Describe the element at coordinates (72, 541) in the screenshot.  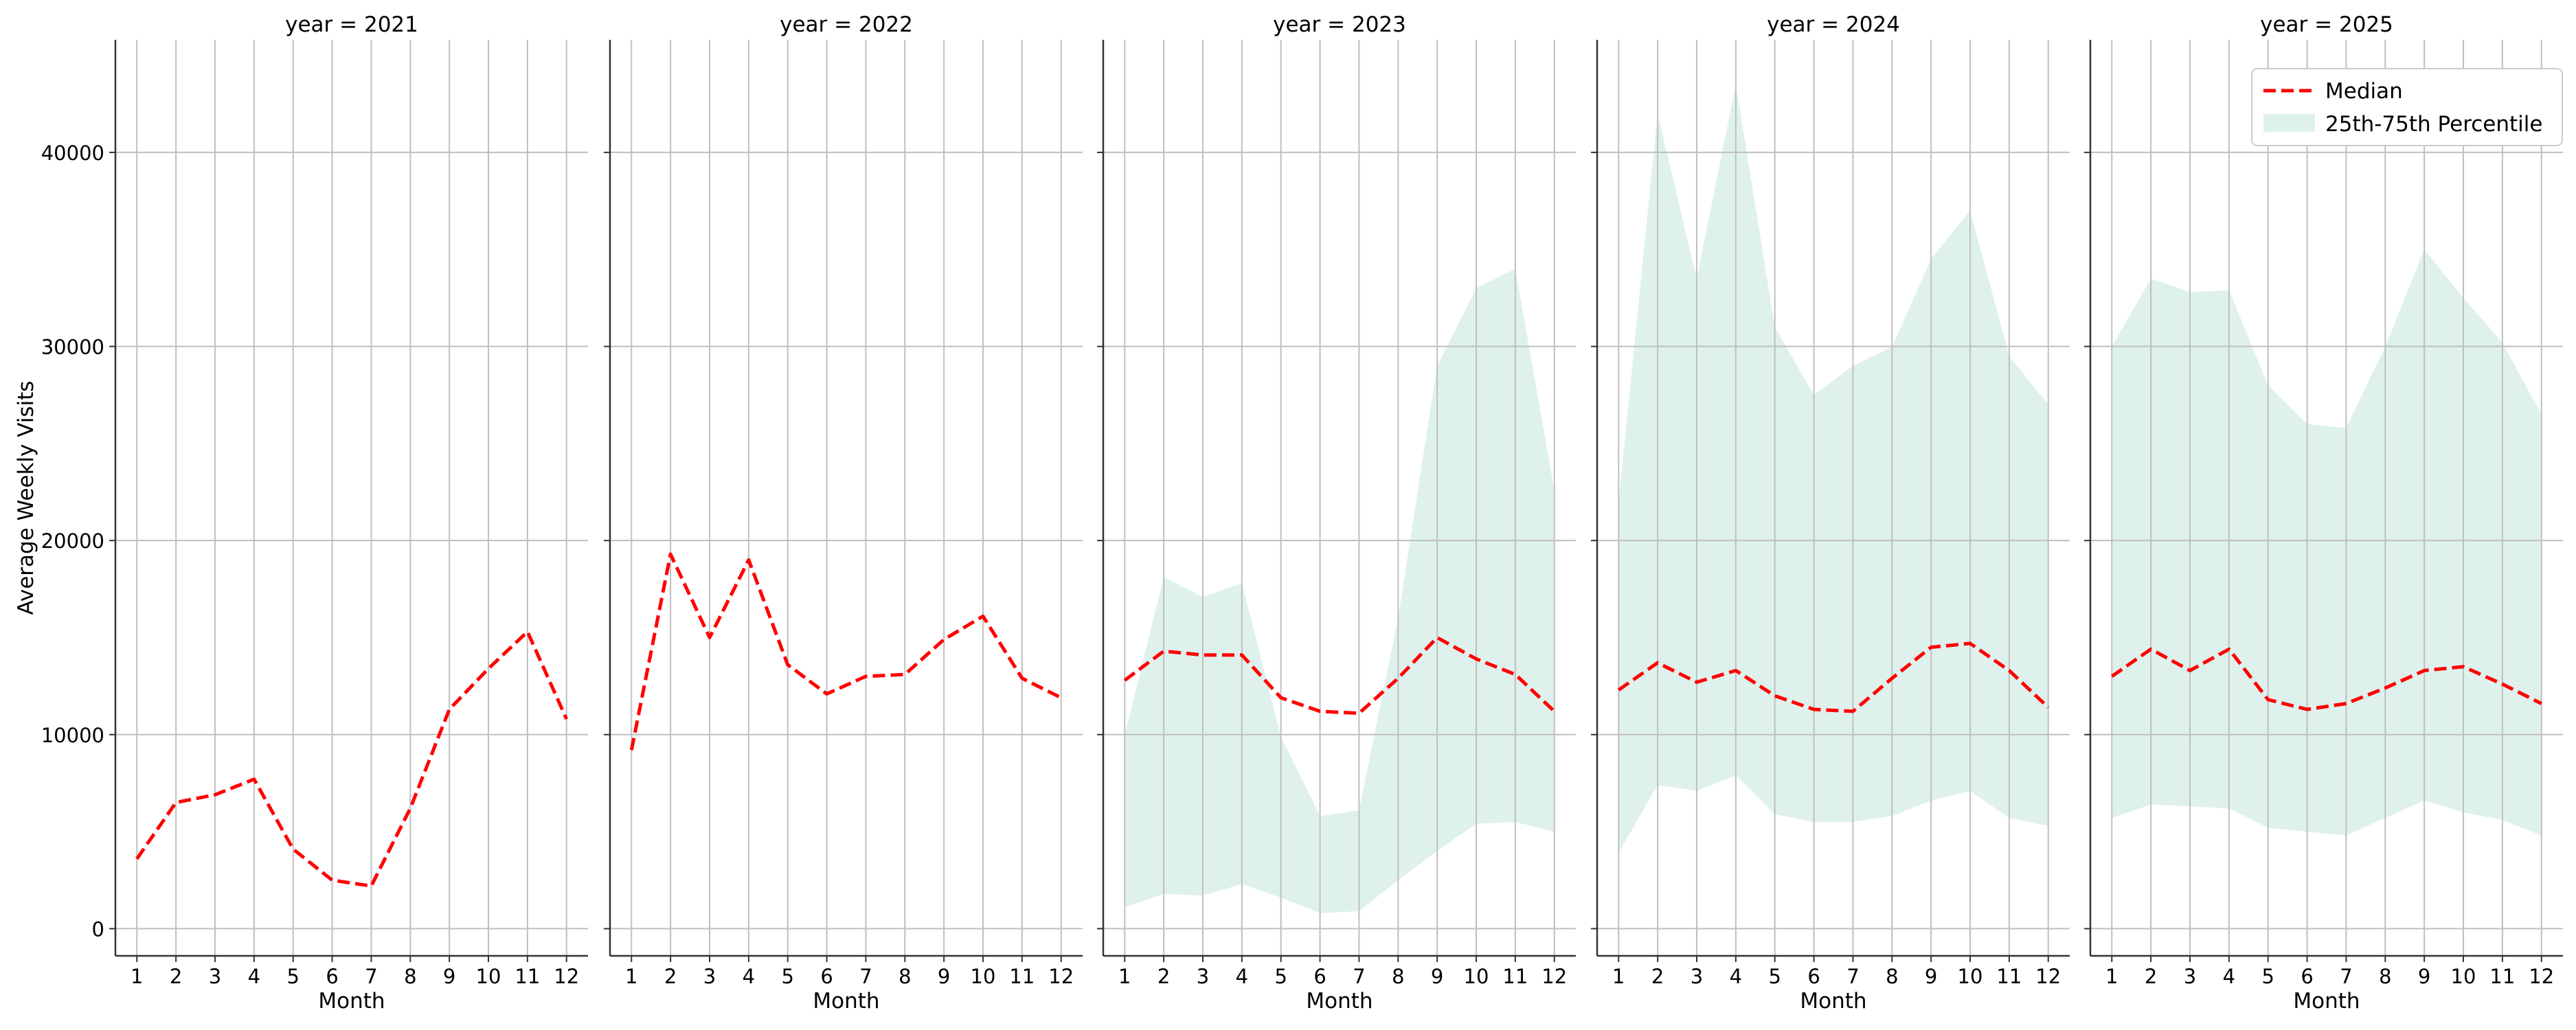
I see `y-tick-label: 20000` at that location.